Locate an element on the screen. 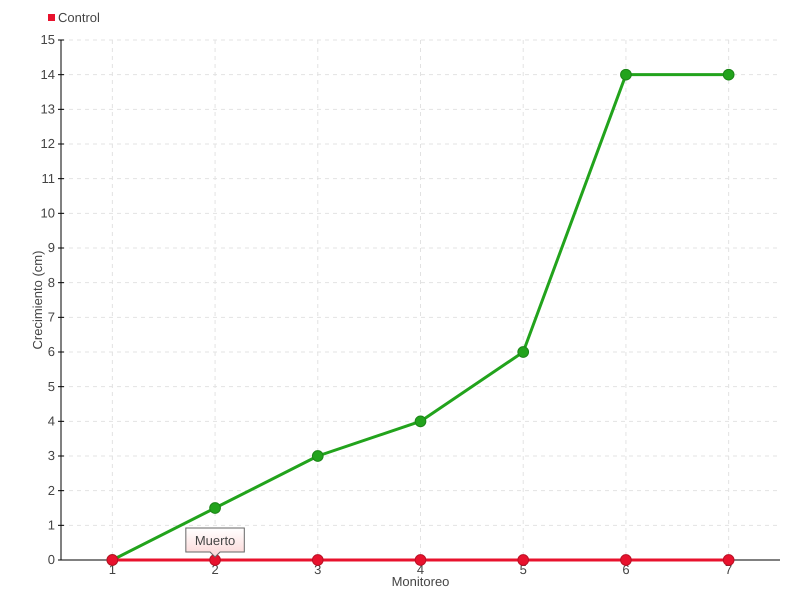 The image size is (800, 600). y-tick-label: 0 is located at coordinates (51, 560).